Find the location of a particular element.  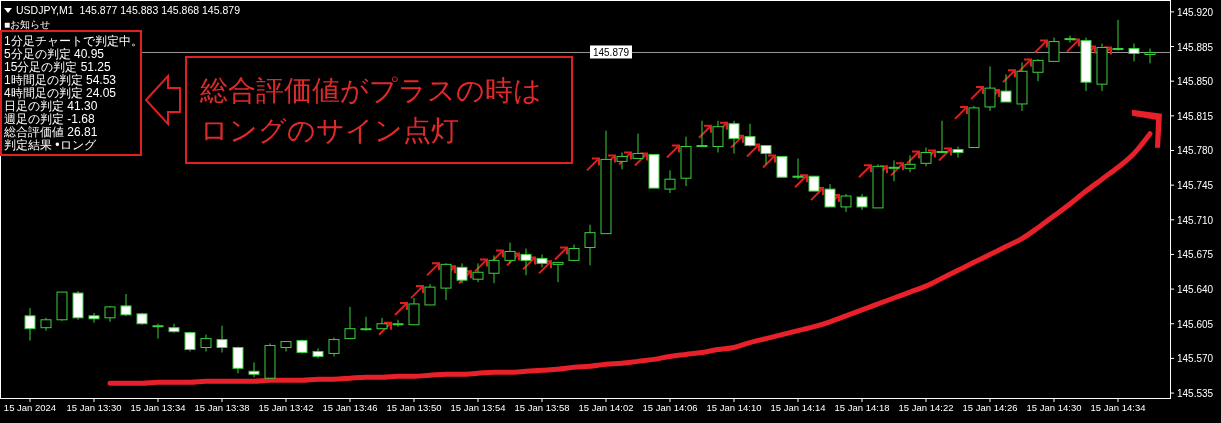

annotation: 5分足の判定 40.95 is located at coordinates (54, 54).